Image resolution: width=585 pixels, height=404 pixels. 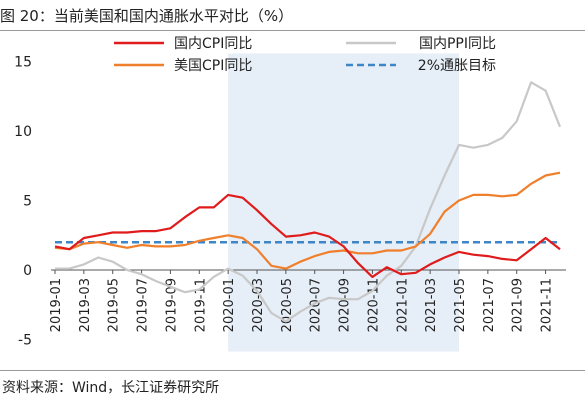 What do you see at coordinates (200, 305) in the screenshot?
I see `x-tick-label: 2019-11` at bounding box center [200, 305].